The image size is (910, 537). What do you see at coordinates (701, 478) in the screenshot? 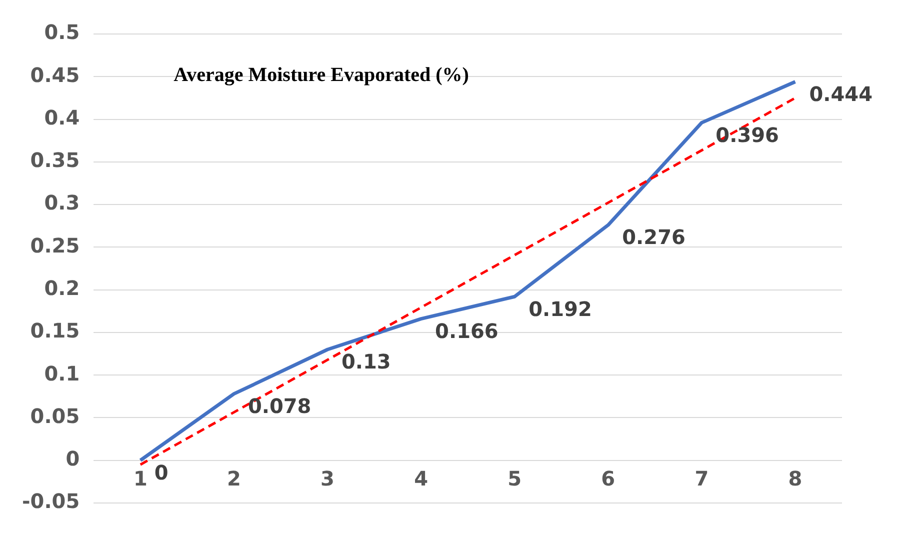
I see `x-tick-label: 7` at bounding box center [701, 478].